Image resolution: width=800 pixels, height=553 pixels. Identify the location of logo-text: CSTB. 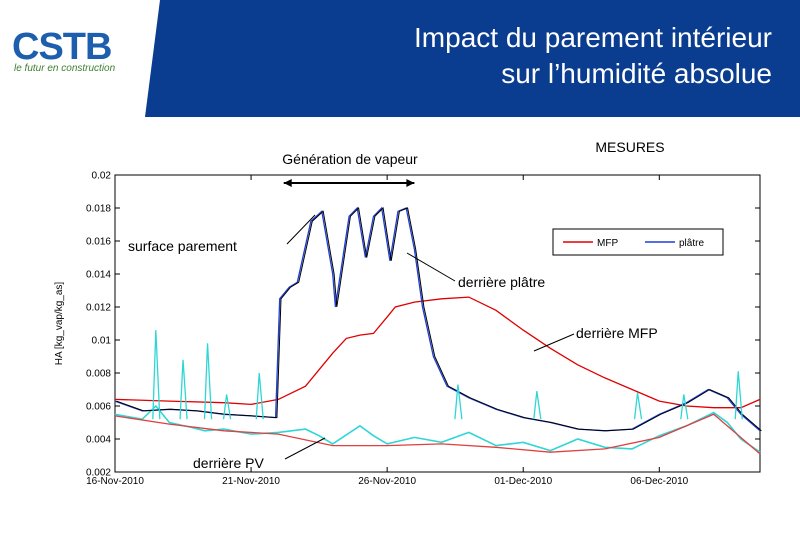
(62, 47).